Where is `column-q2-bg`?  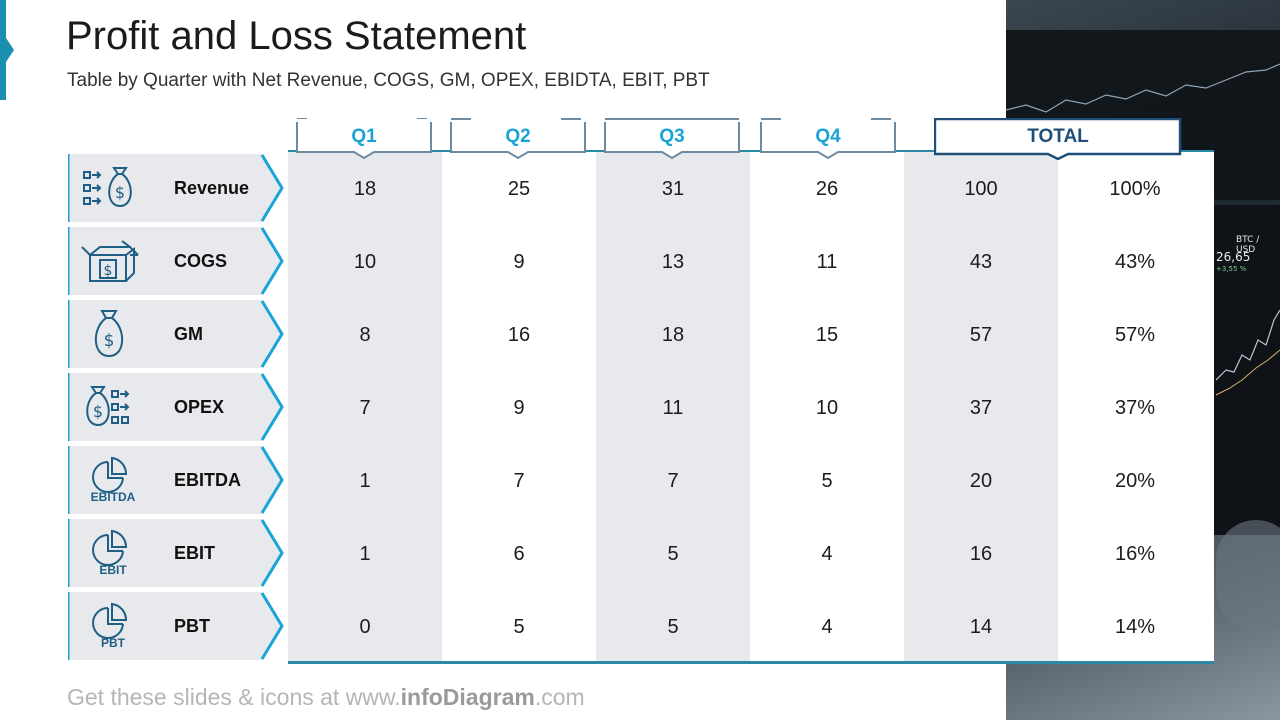 column-q2-bg is located at coordinates (519, 406).